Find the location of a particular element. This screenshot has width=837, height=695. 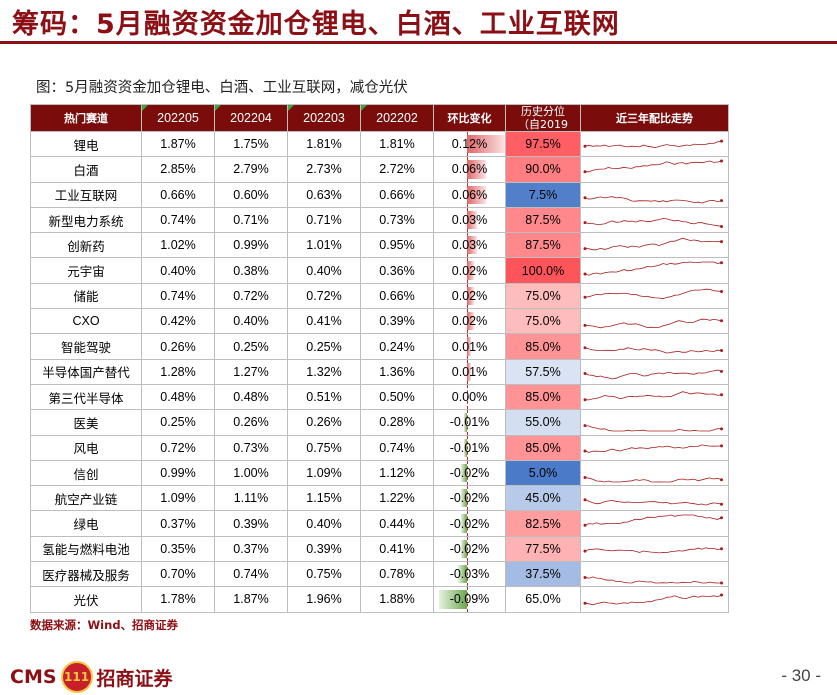

hist-percentile: 65.0% is located at coordinates (543, 599).